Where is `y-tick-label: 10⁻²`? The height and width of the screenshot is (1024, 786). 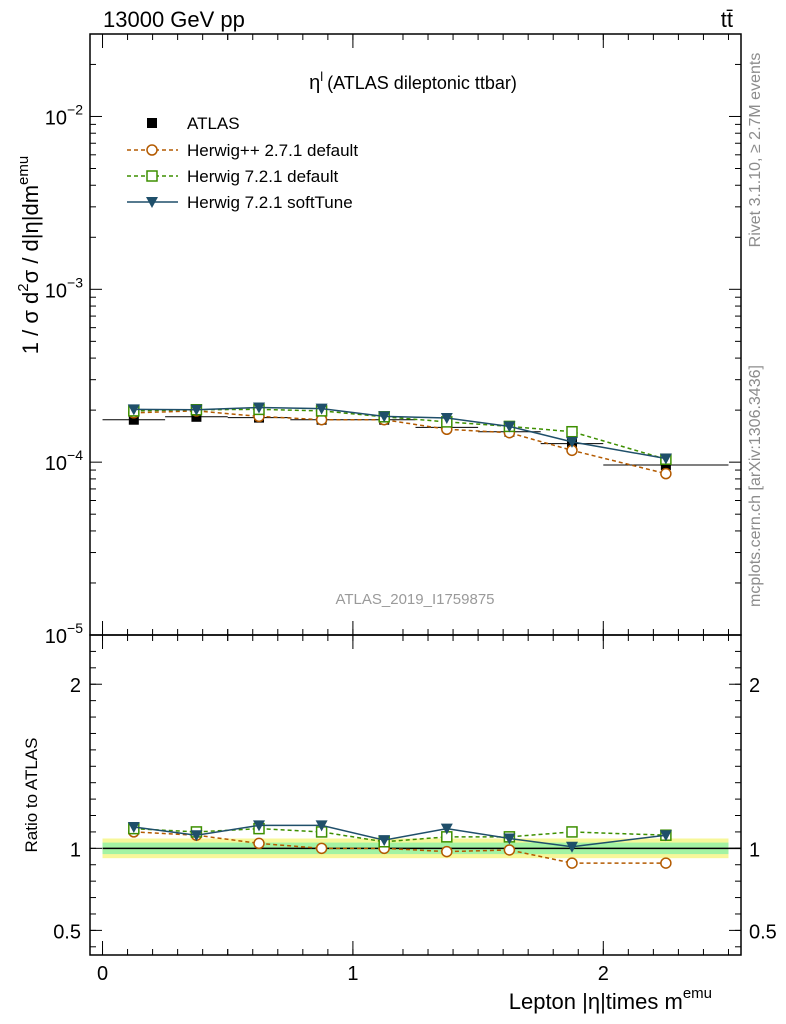
y-tick-label: 10⁻² is located at coordinates (64, 115).